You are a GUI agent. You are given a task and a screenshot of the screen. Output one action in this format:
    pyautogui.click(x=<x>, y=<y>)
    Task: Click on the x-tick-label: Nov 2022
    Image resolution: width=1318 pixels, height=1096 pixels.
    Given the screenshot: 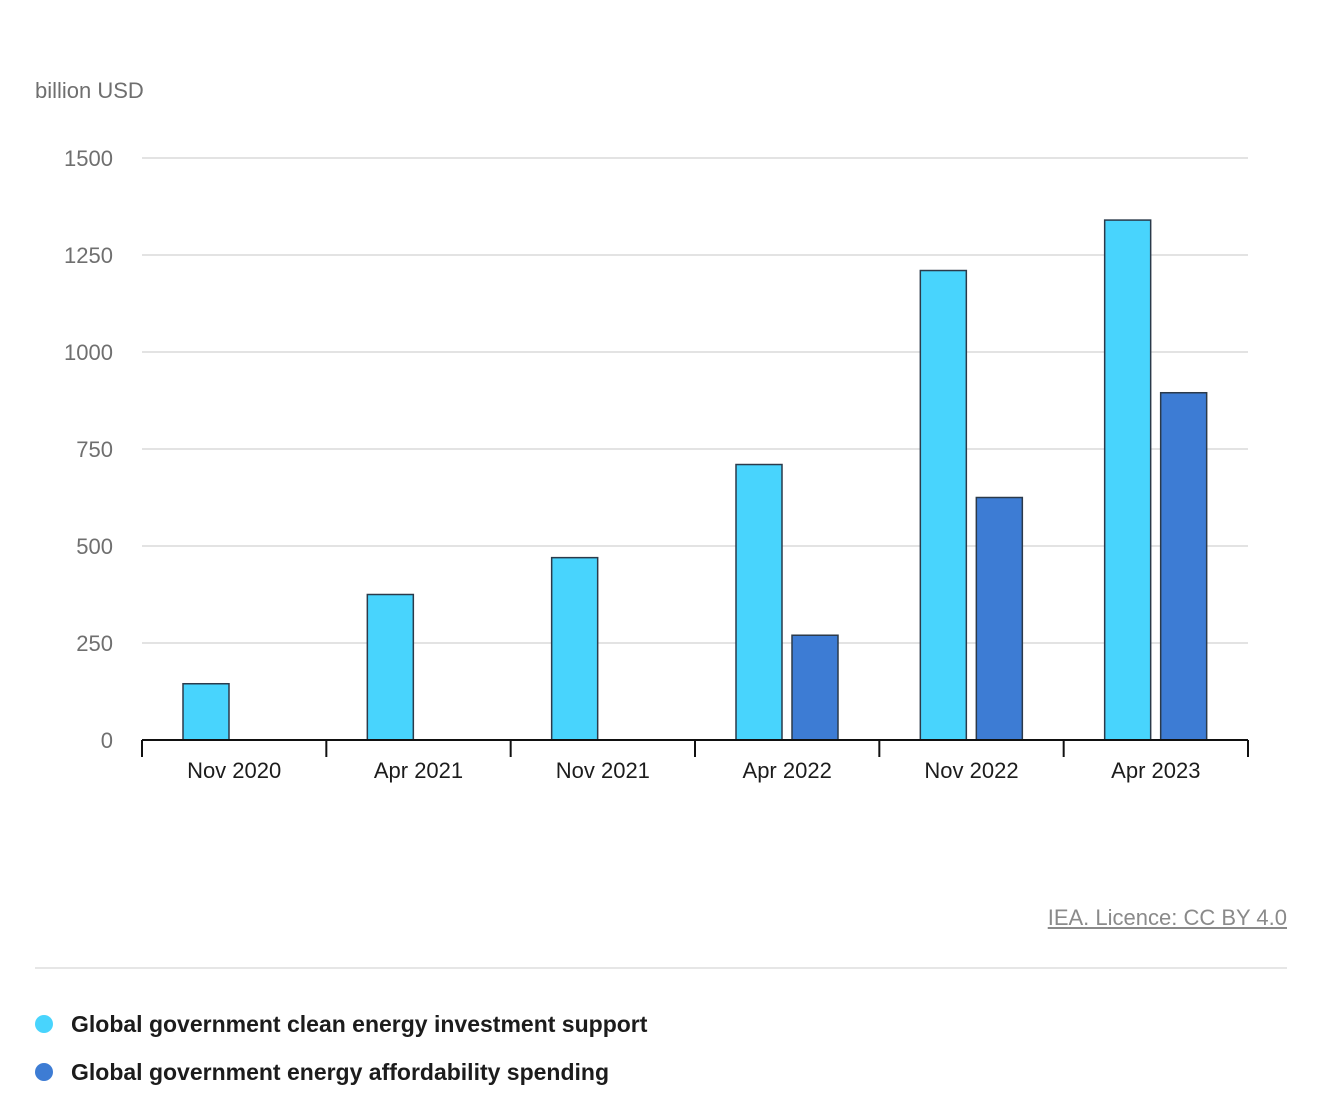 What is the action you would take?
    pyautogui.click(x=971, y=770)
    